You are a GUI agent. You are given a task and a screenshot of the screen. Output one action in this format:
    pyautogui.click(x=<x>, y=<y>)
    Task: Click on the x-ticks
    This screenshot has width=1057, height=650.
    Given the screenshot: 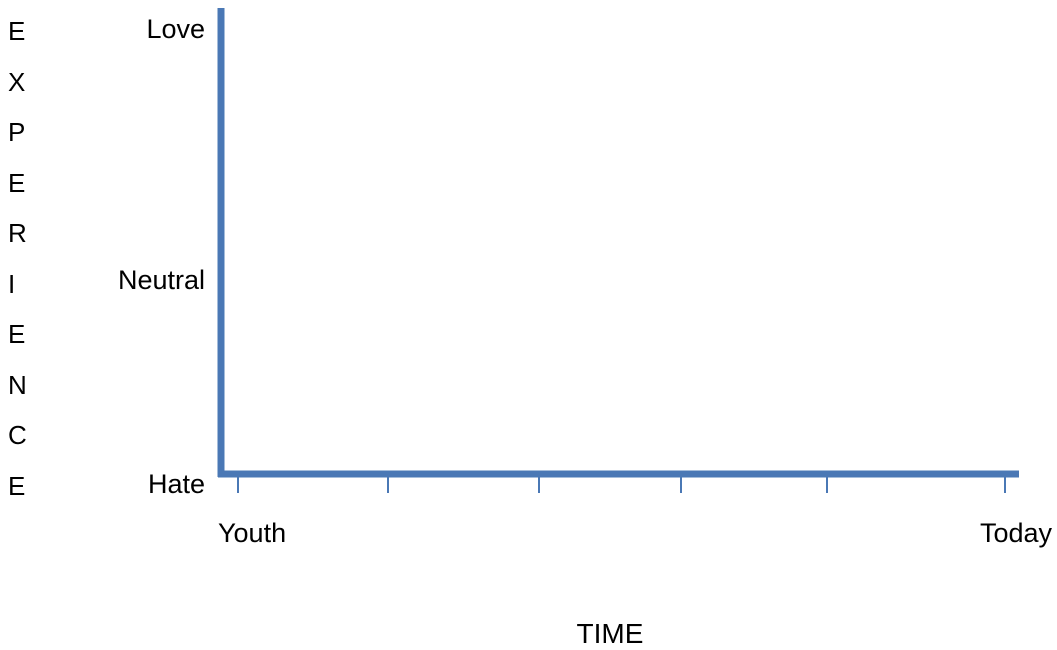 What is the action you would take?
    pyautogui.click(x=621, y=485)
    